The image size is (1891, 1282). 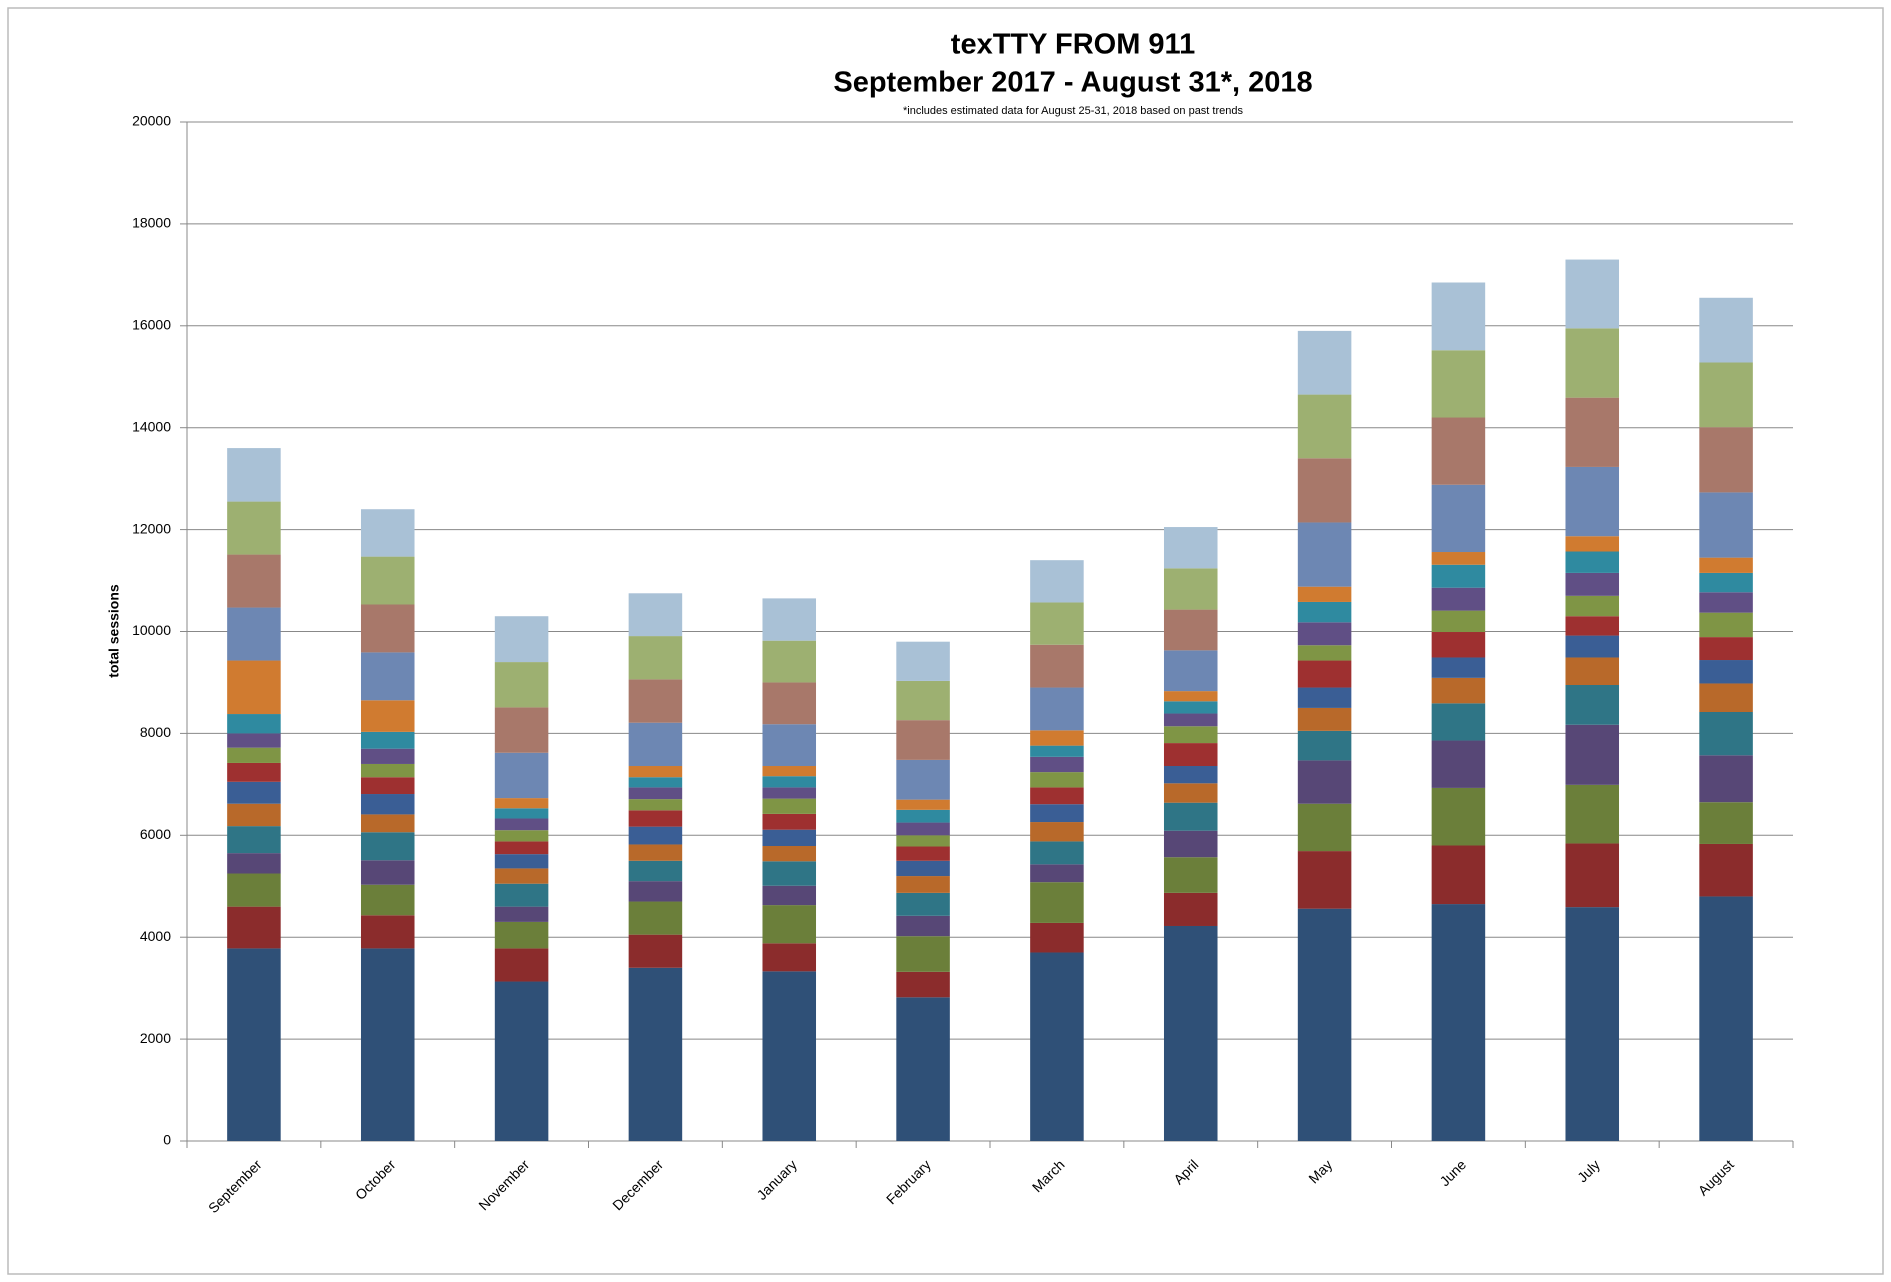 What do you see at coordinates (151, 528) in the screenshot?
I see `y-tick-label: 12000` at bounding box center [151, 528].